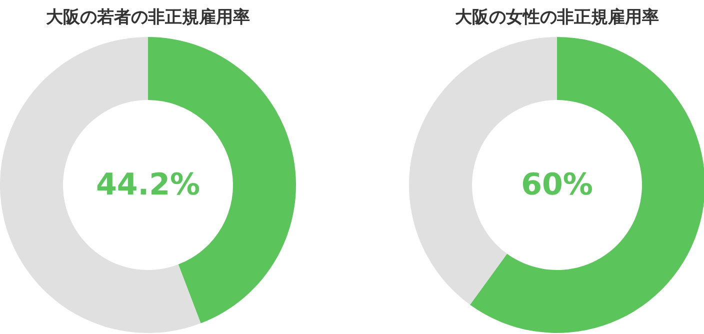 The image size is (704, 334). What do you see at coordinates (148, 18) in the screenshot?
I see `chart-title: 大阪の若者の非正規雇用率` at bounding box center [148, 18].